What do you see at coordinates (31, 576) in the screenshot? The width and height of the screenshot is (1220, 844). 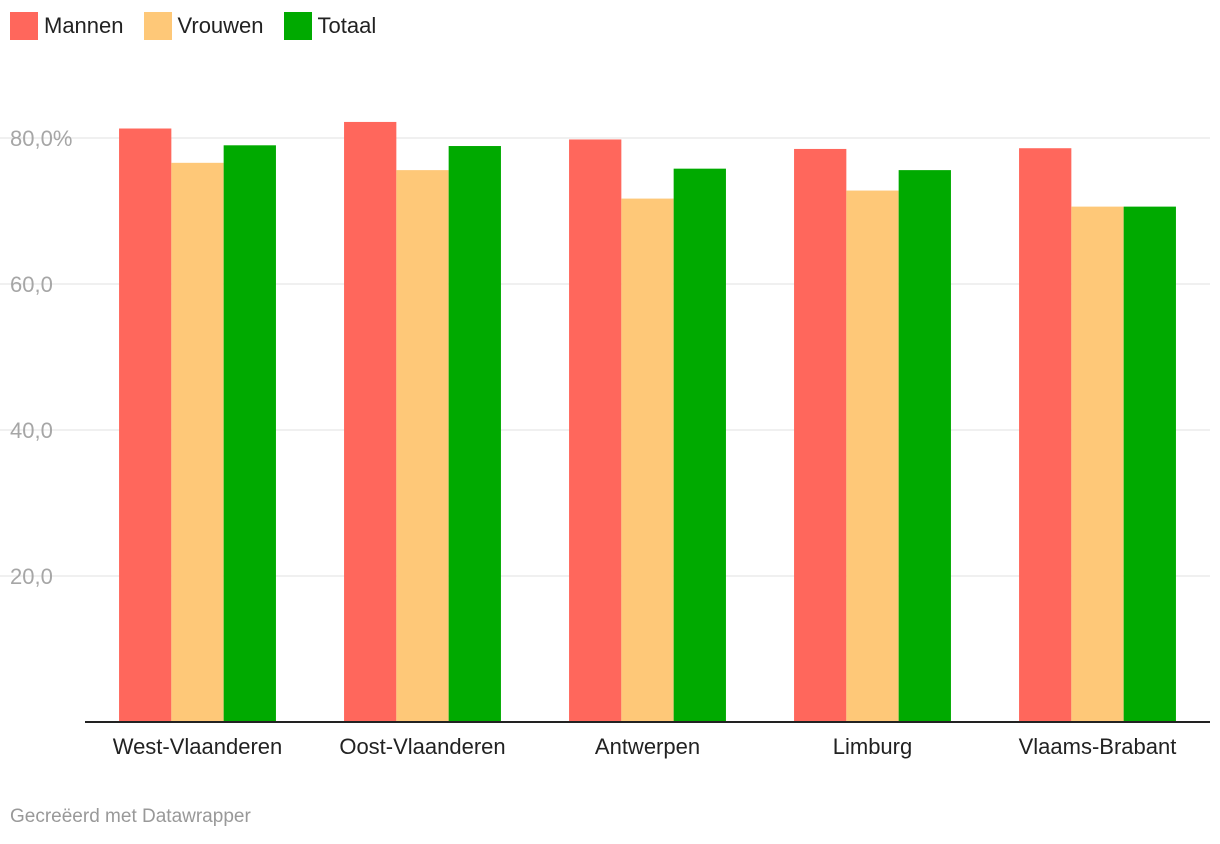 I see `y-tick-label: 20,0` at bounding box center [31, 576].